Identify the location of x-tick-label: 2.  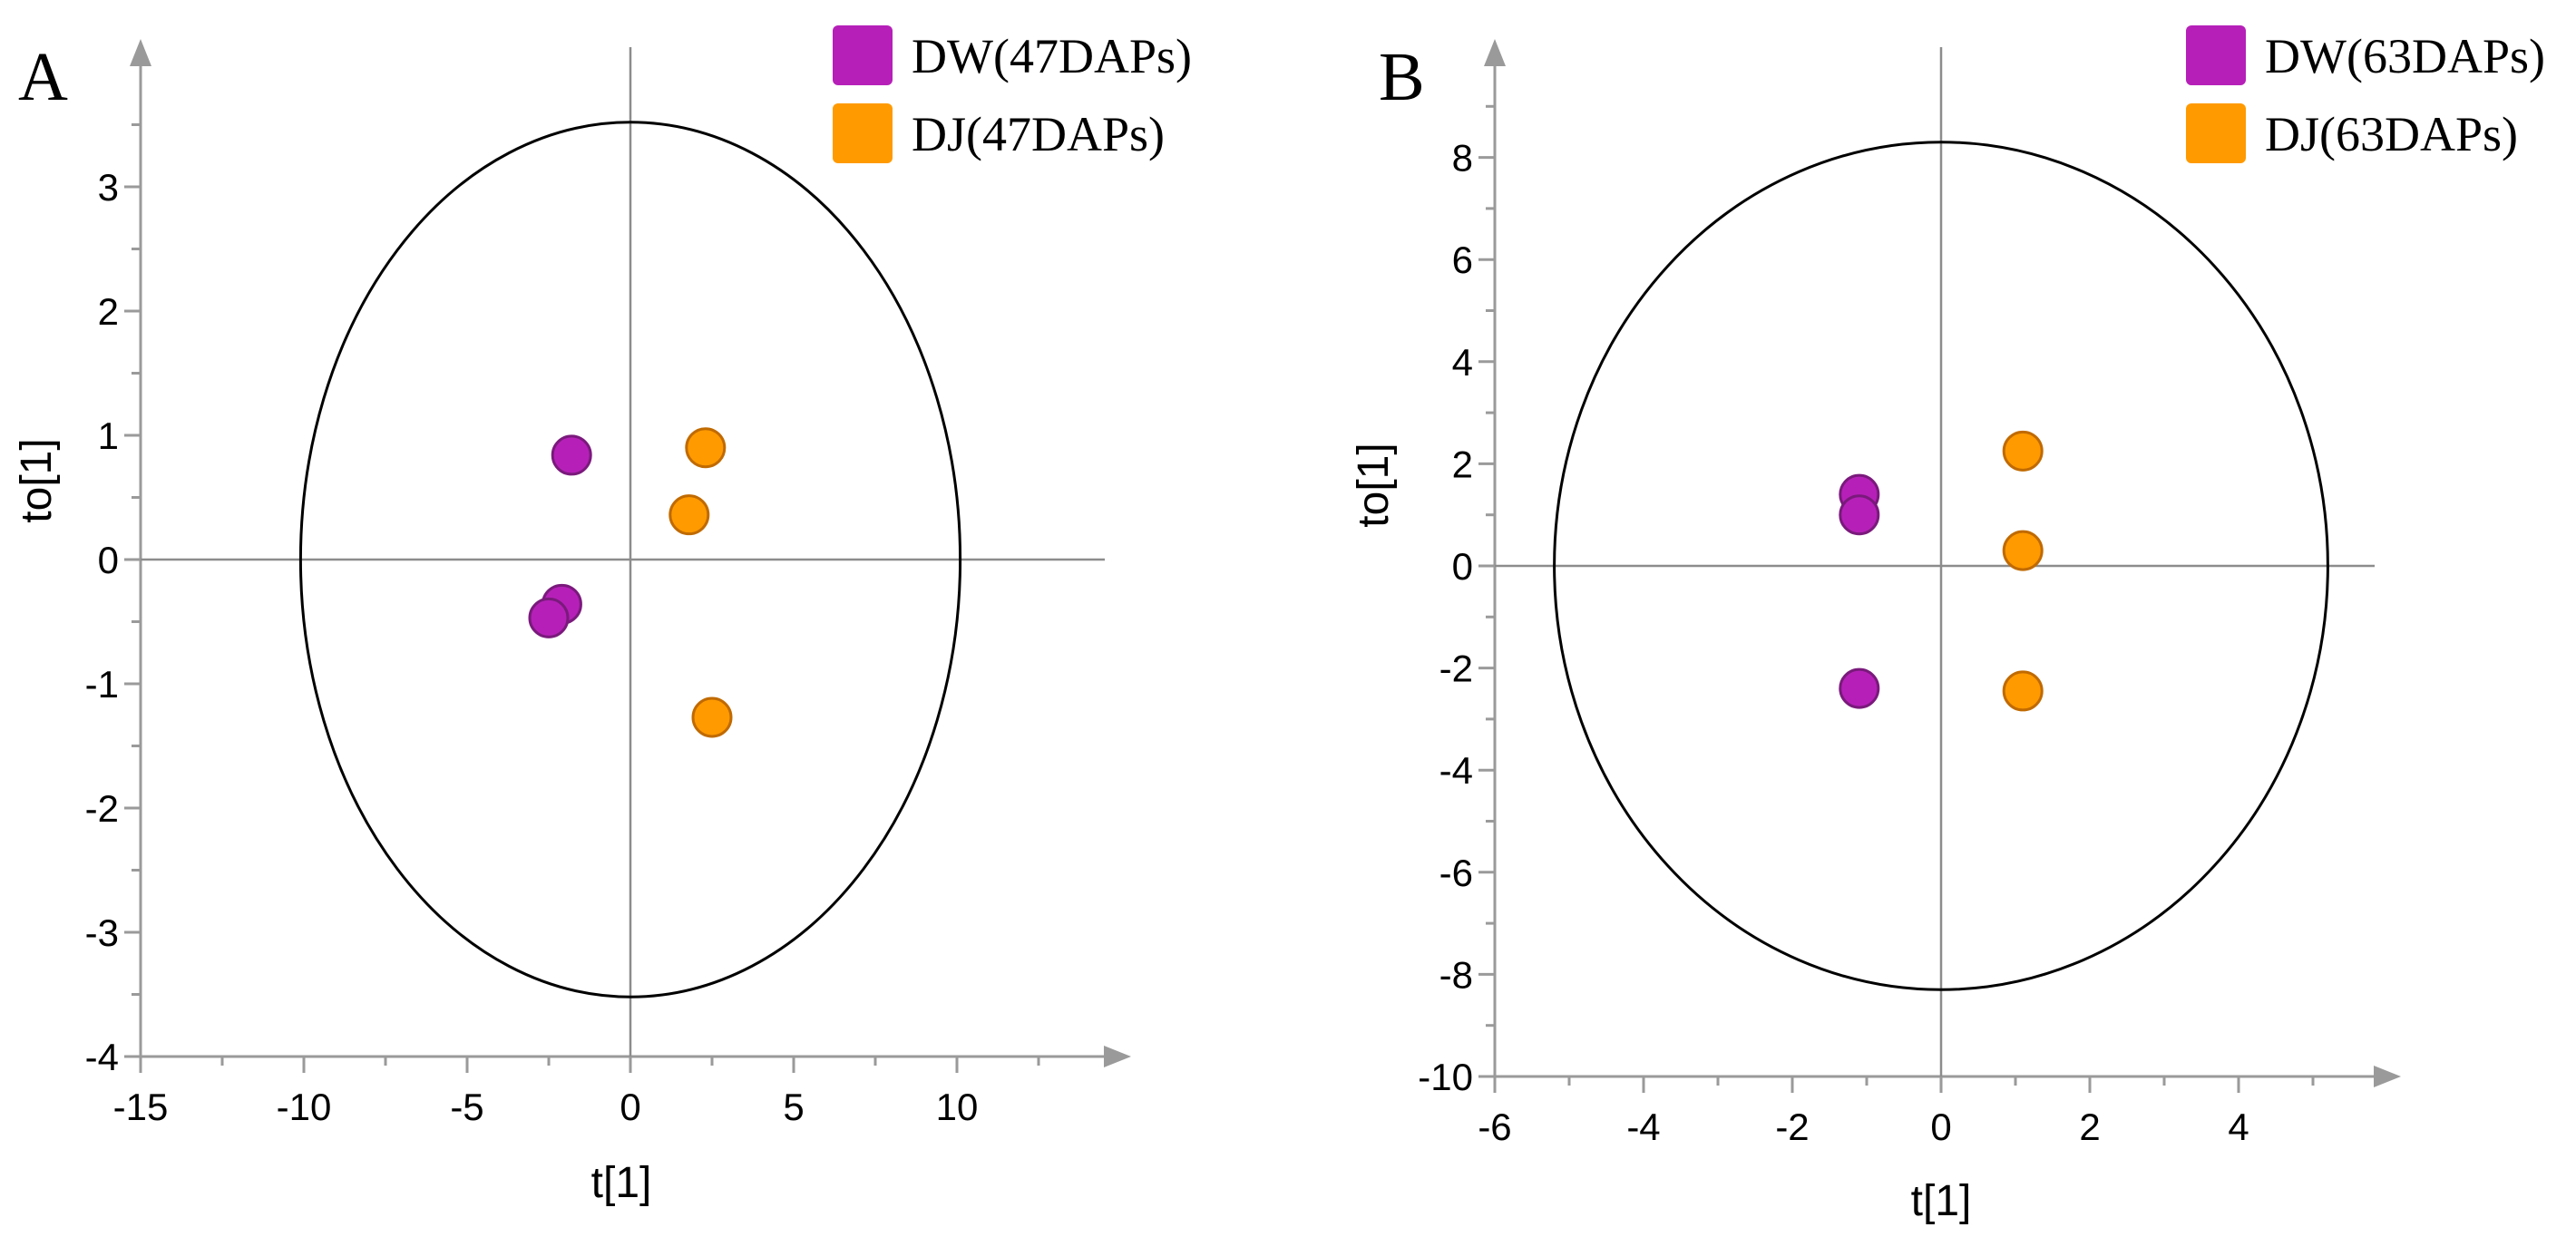
(2089, 1127).